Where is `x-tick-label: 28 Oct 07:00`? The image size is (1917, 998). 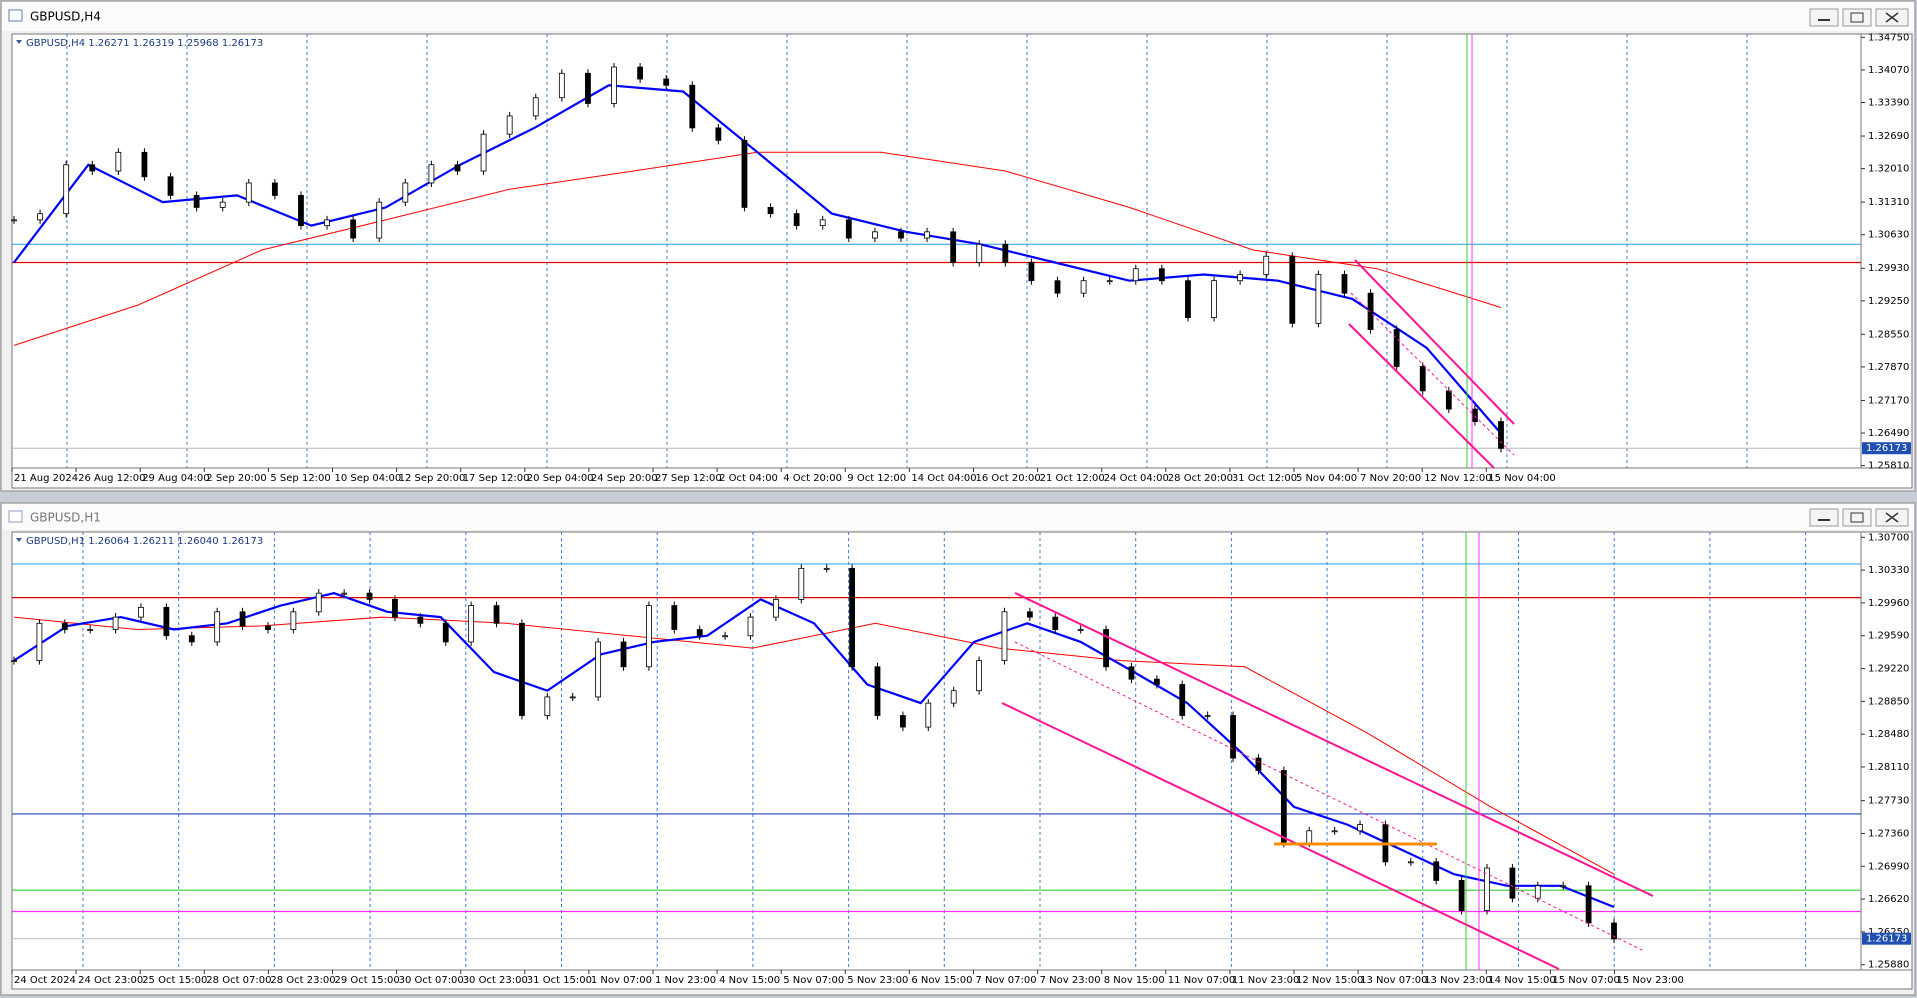
x-tick-label: 28 Oct 07:00 is located at coordinates (238, 980).